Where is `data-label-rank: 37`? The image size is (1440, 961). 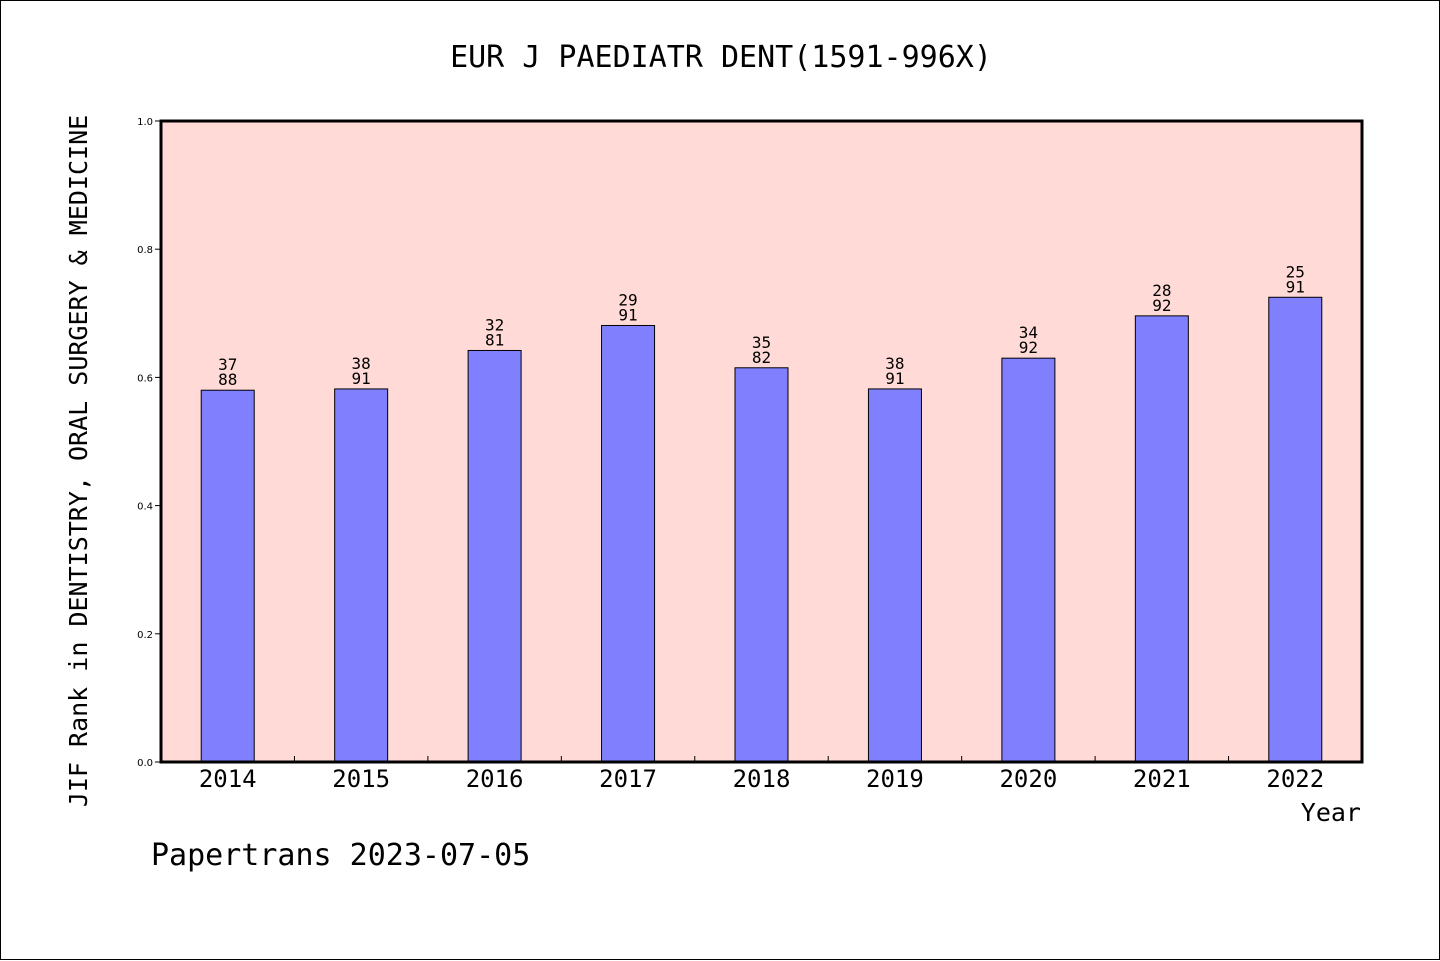
data-label-rank: 37 is located at coordinates (227, 364).